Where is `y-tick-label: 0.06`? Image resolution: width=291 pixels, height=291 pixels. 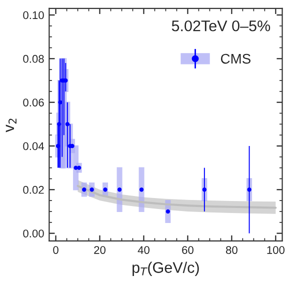
y-tick-label: 0.06 is located at coordinates (33, 102).